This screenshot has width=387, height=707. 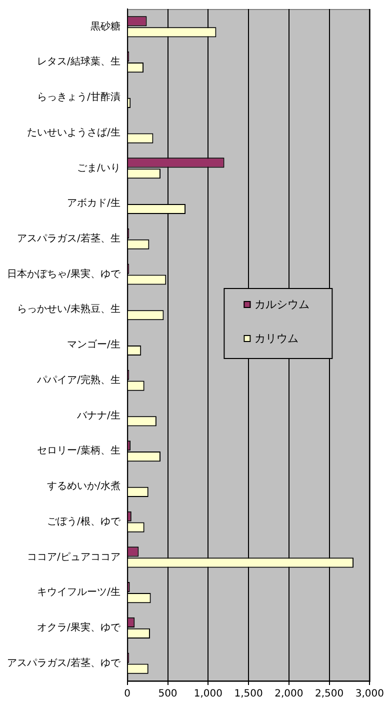 What do you see at coordinates (282, 304) in the screenshot?
I see `legend-label: カルシウム` at bounding box center [282, 304].